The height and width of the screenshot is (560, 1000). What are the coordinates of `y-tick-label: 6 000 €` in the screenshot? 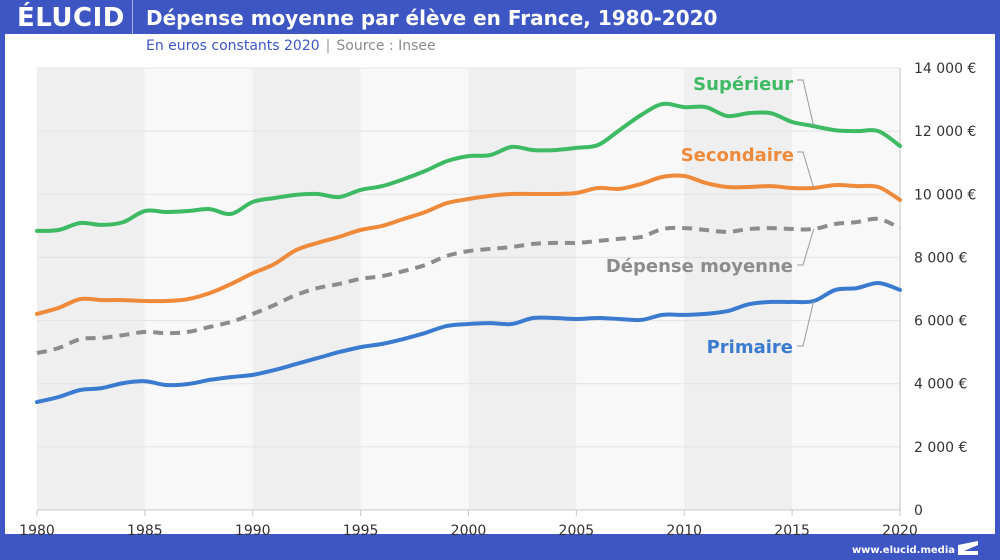 It's located at (940, 322).